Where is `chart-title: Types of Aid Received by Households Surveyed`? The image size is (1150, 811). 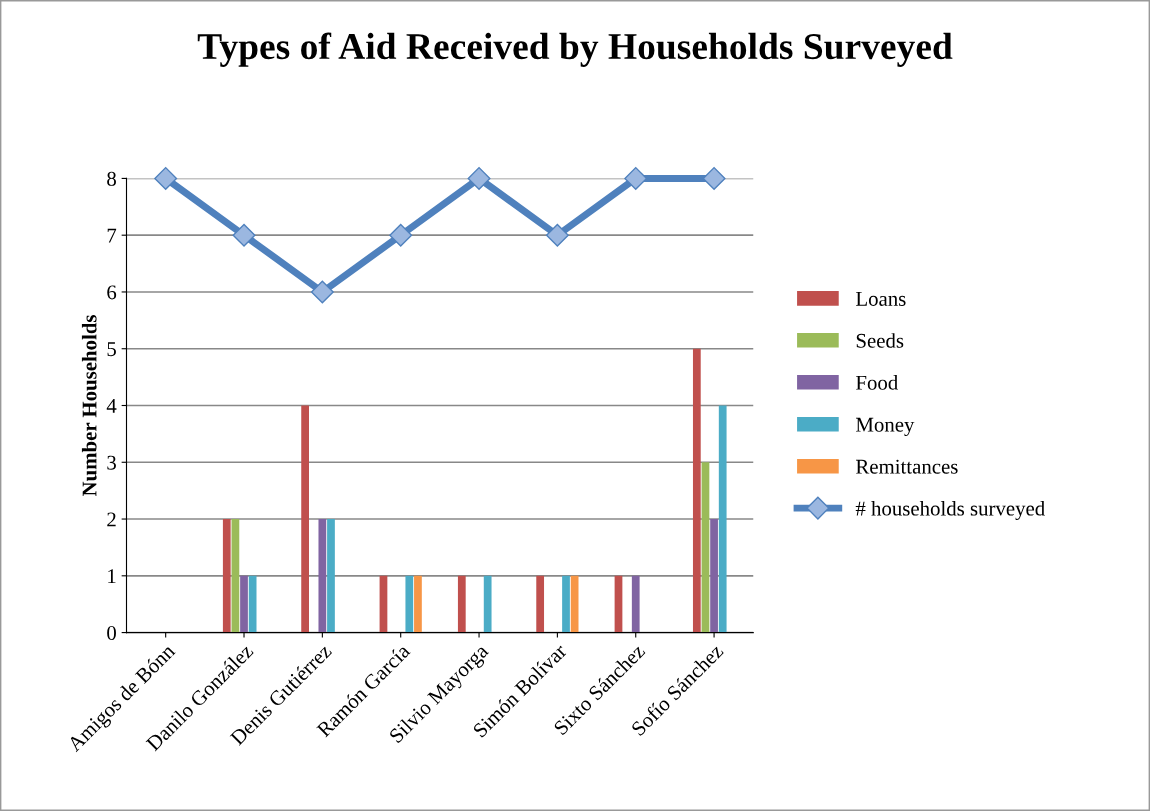
chart-title: Types of Aid Received by Households Surveyed is located at coordinates (575, 49).